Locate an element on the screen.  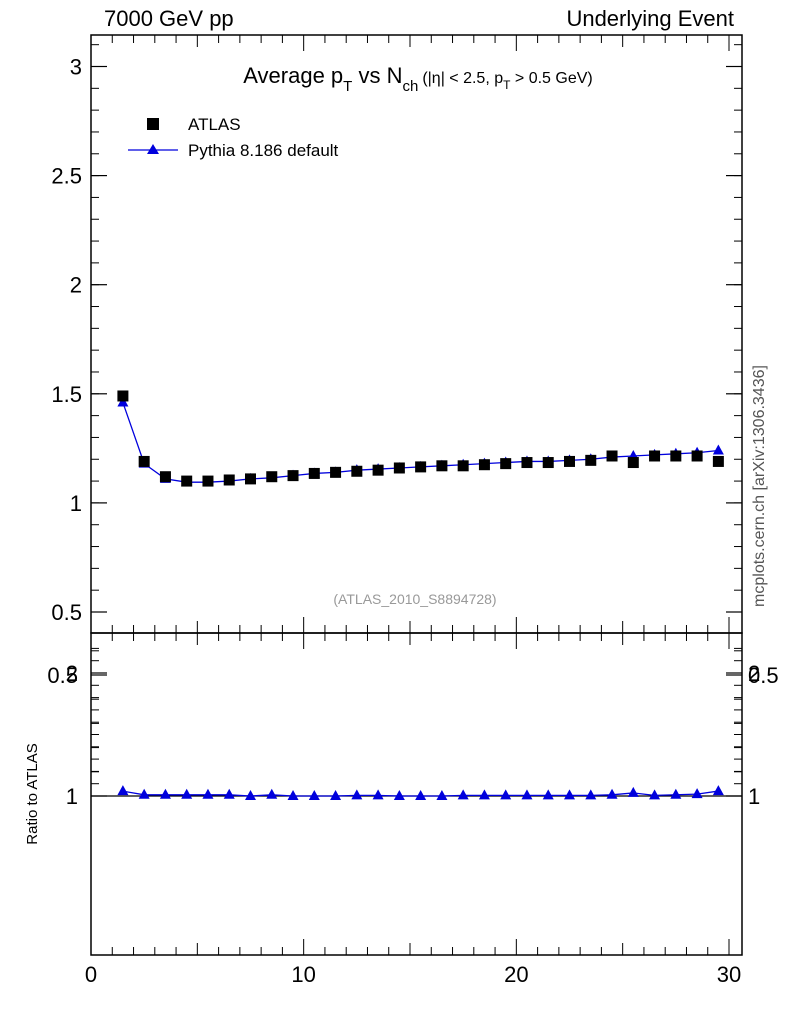
y-tick-label: 3 is located at coordinates (76, 67).